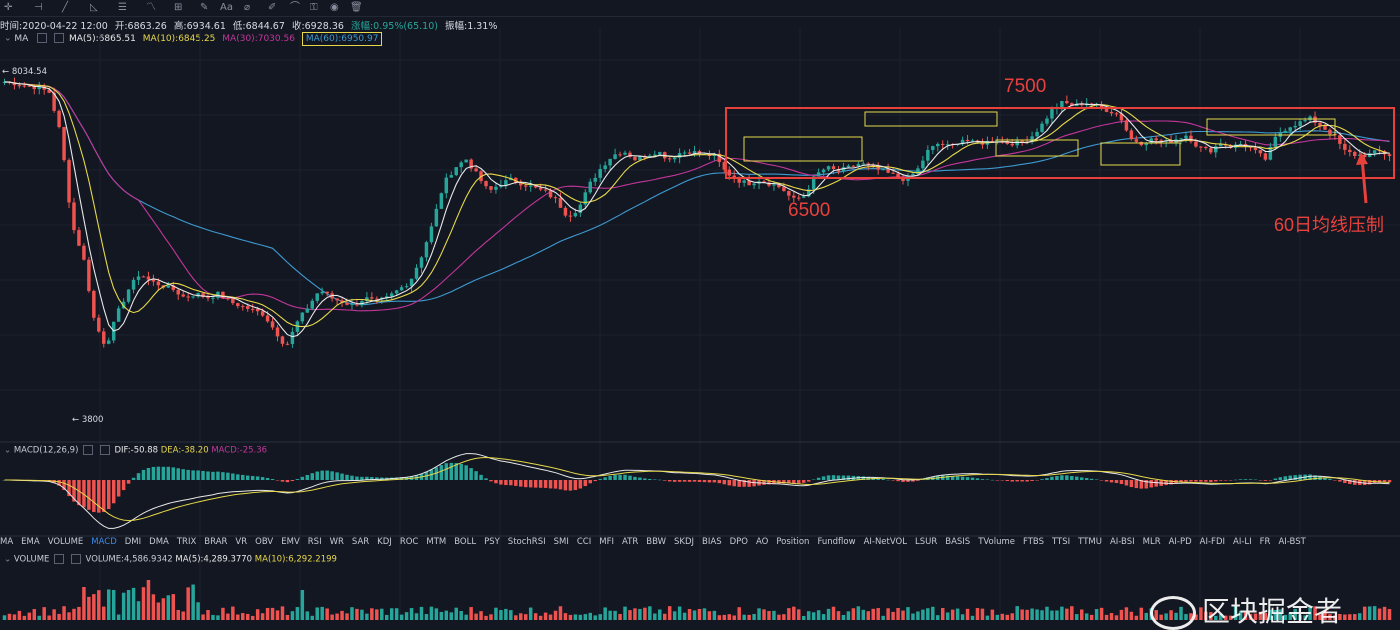  I want to click on indicator-tab-smi: SMI, so click(561, 542).